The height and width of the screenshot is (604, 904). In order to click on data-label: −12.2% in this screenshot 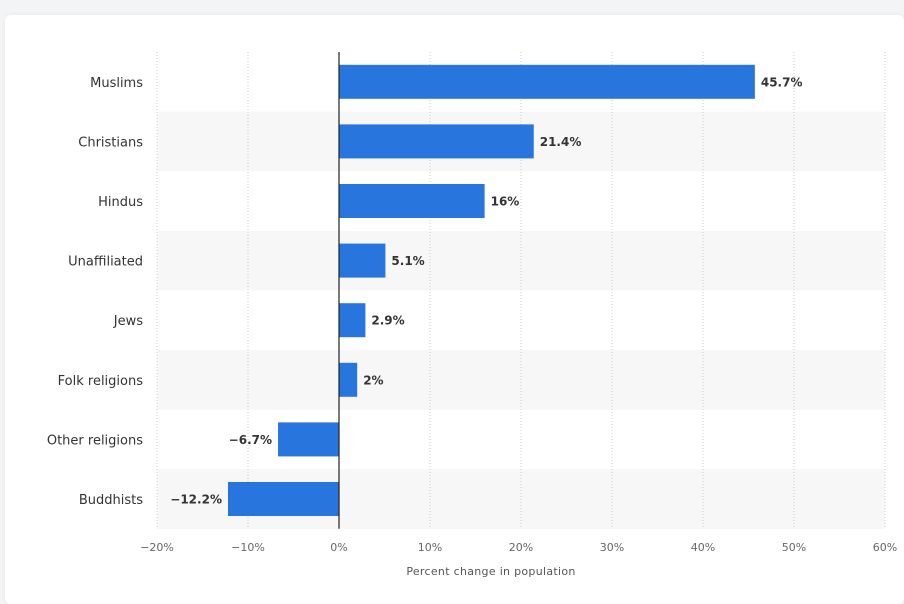, I will do `click(196, 500)`.